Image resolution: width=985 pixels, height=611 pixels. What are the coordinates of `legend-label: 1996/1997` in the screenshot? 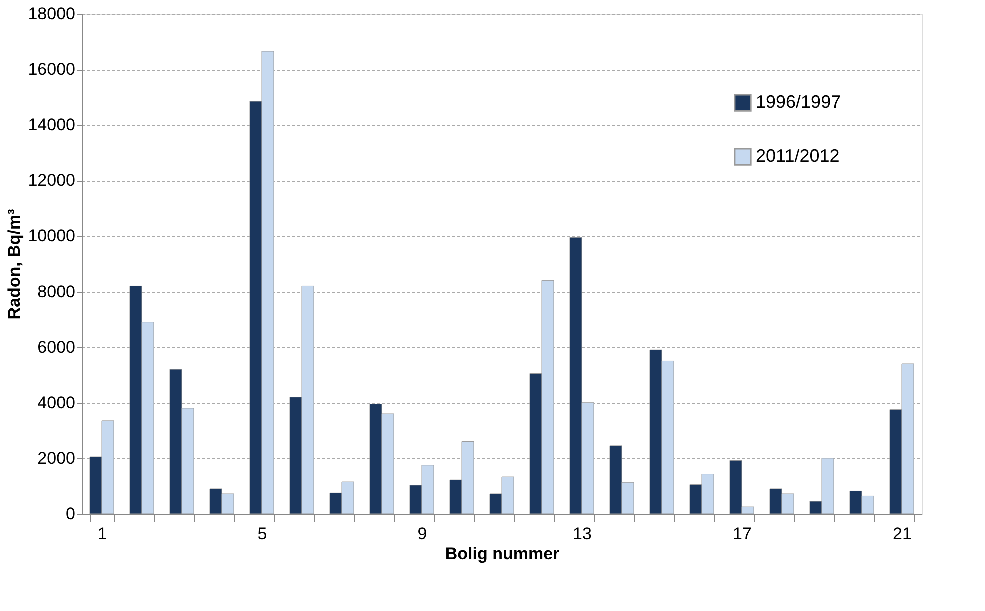 It's located at (799, 102).